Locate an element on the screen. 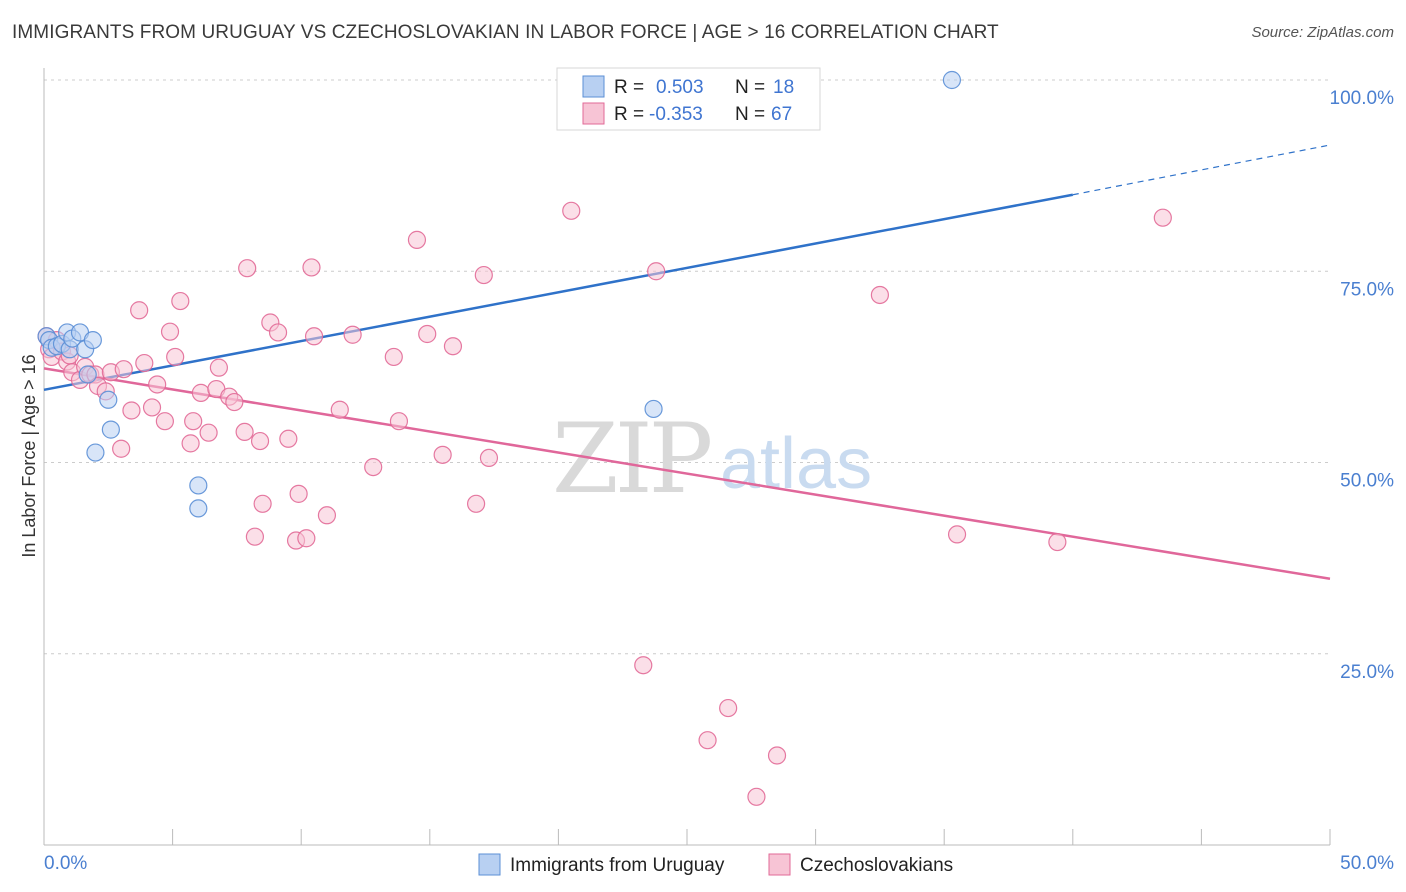 Image resolution: width=1406 pixels, height=892 pixels. legend-n-label-1: N = is located at coordinates (750, 87).